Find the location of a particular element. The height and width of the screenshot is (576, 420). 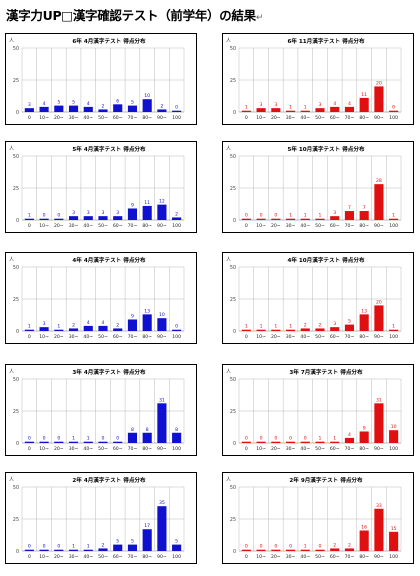

return-mark-icon: ↵ is located at coordinates (259, 18).